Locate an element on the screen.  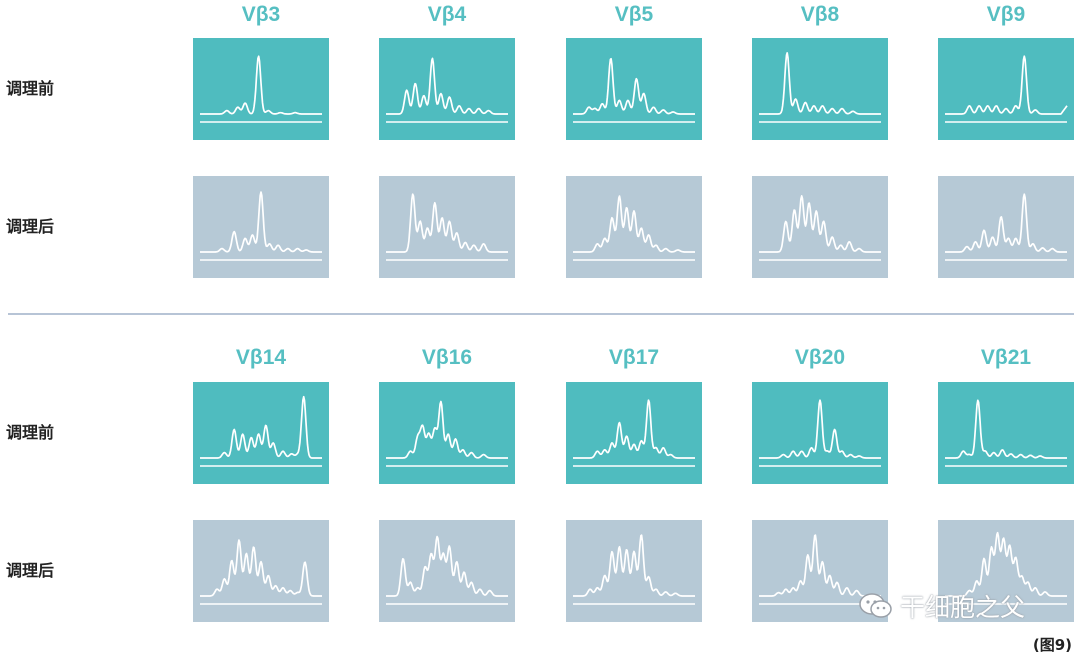
column-header: Vβ14 is located at coordinates (261, 357).